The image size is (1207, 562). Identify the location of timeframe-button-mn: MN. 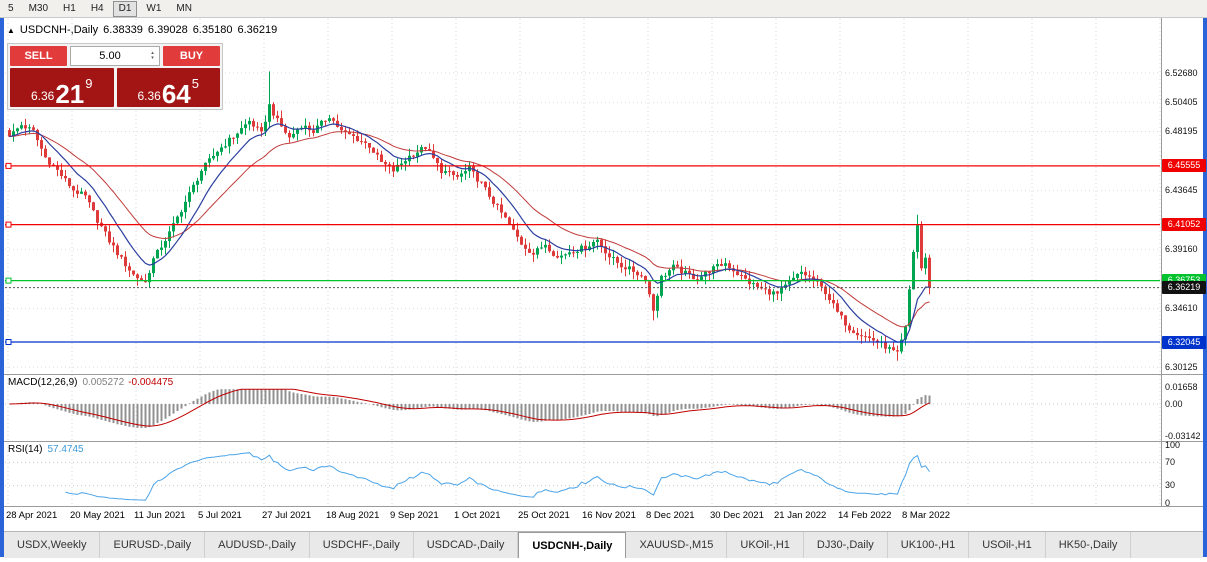
(184, 8).